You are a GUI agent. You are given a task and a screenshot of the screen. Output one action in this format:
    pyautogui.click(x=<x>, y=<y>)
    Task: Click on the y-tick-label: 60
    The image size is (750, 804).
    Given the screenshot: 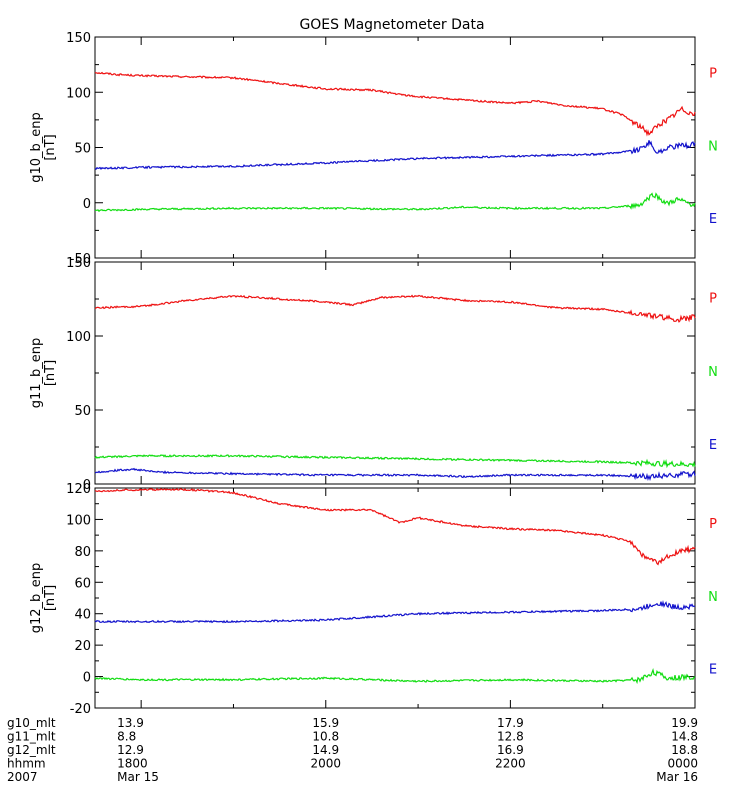 What is the action you would take?
    pyautogui.click(x=82, y=583)
    